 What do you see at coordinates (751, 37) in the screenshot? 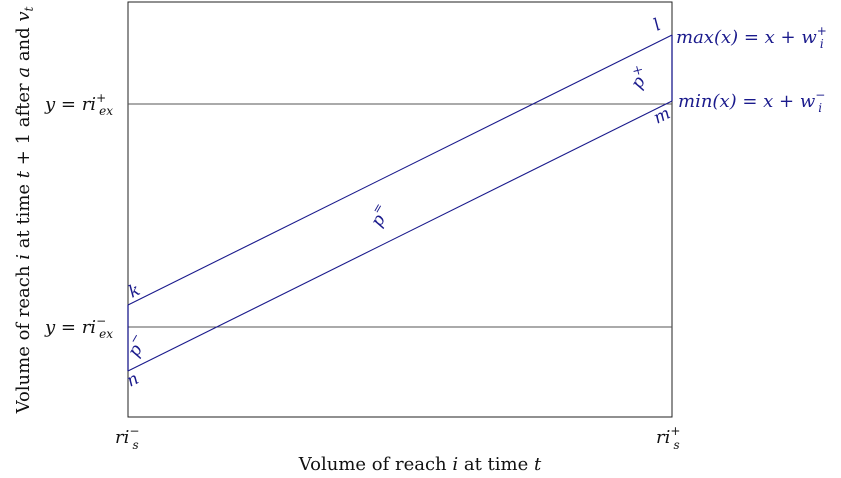
I see `max-line-label: max(x) = x + w+ i` at bounding box center [751, 37].